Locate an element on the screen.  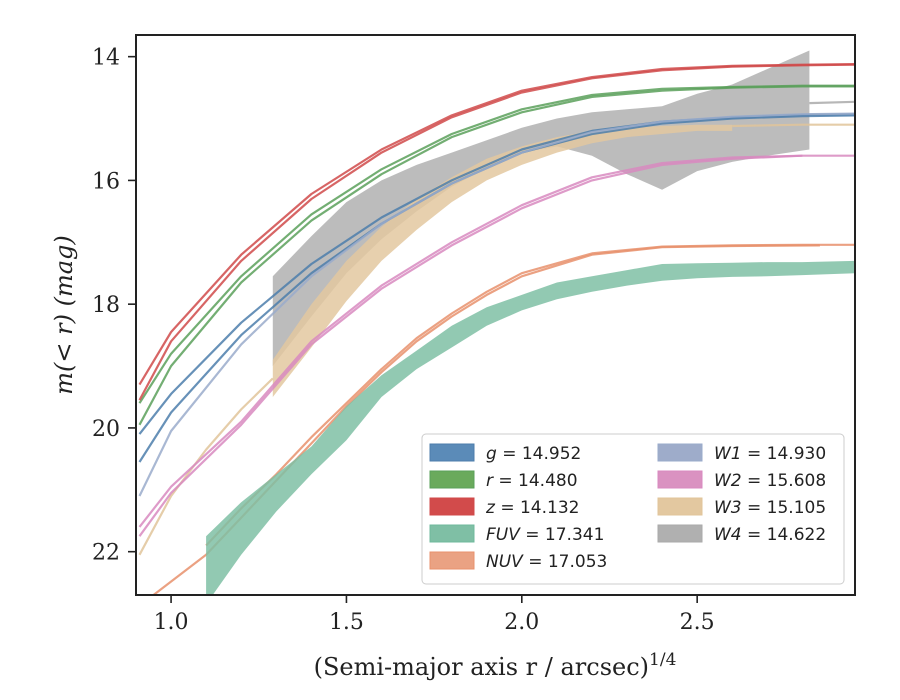
legend-swatch-w3 is located at coordinates (680, 506).